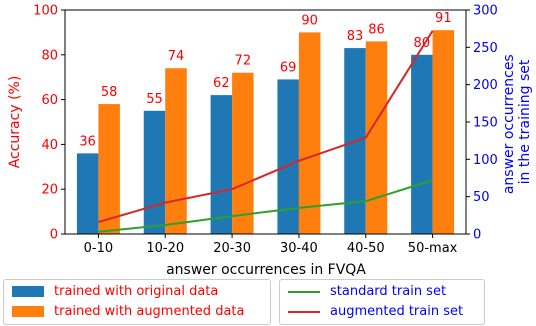 The width and height of the screenshot is (536, 326). Describe the element at coordinates (481, 197) in the screenshot. I see `y2-tick-label-50: 50` at that location.